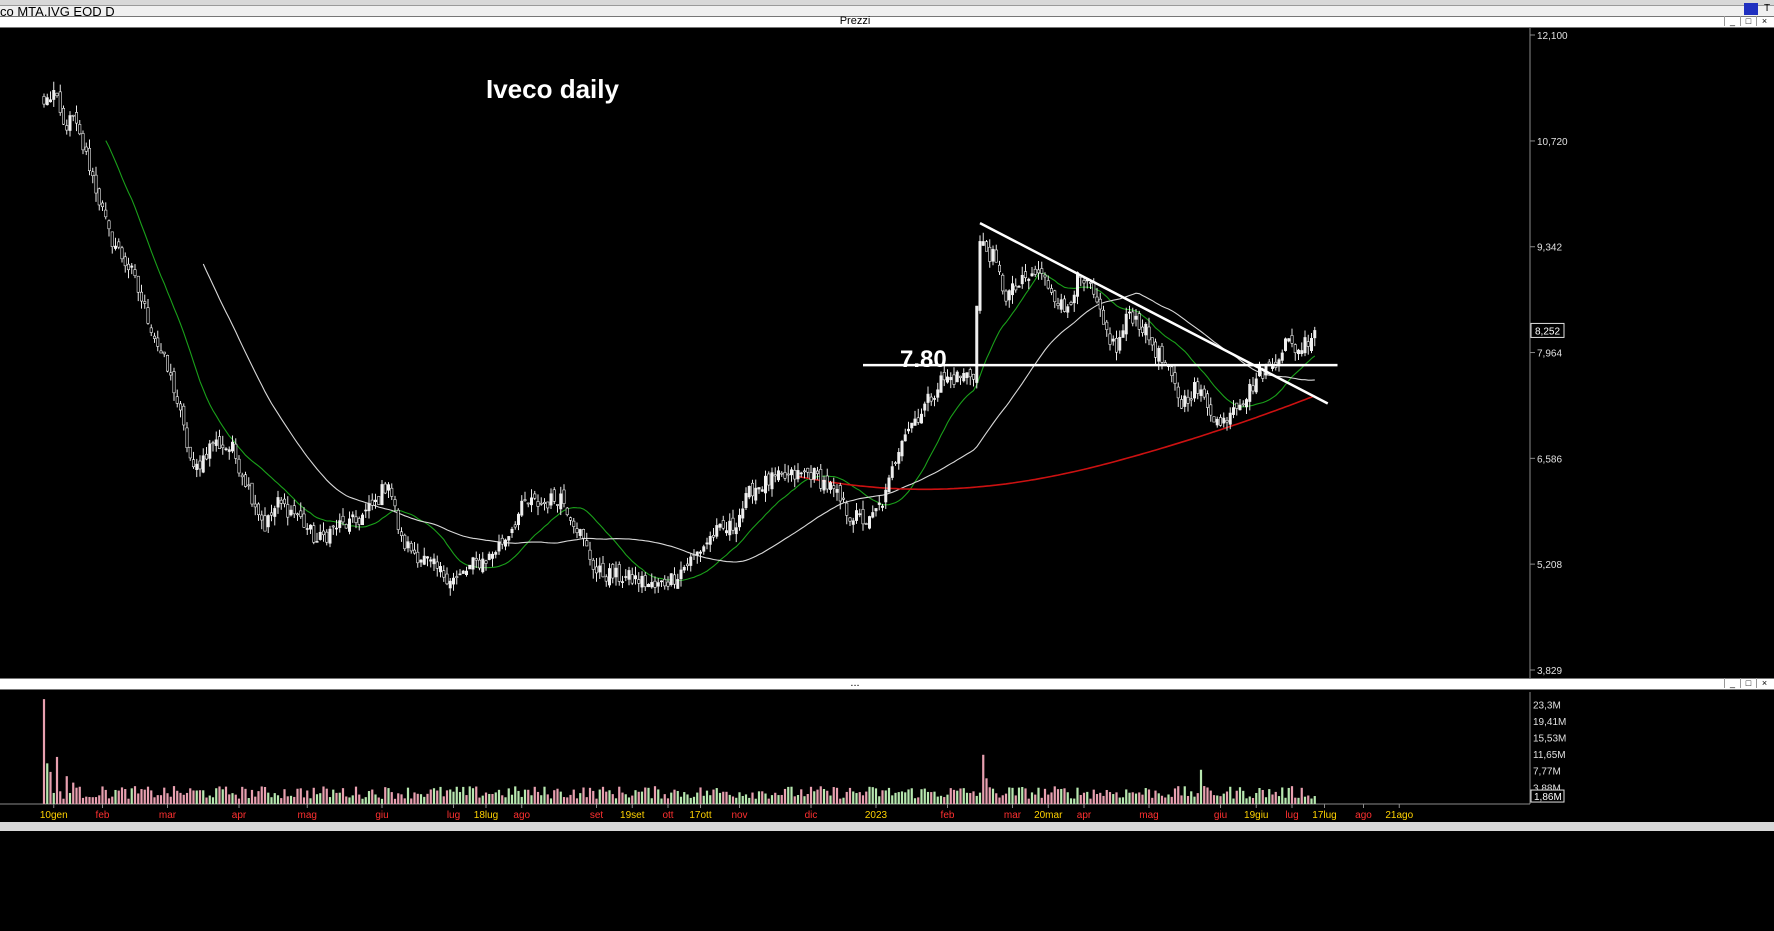 Image resolution: width=1774 pixels, height=931 pixels. I want to click on menu-icon: T, so click(1767, 8).